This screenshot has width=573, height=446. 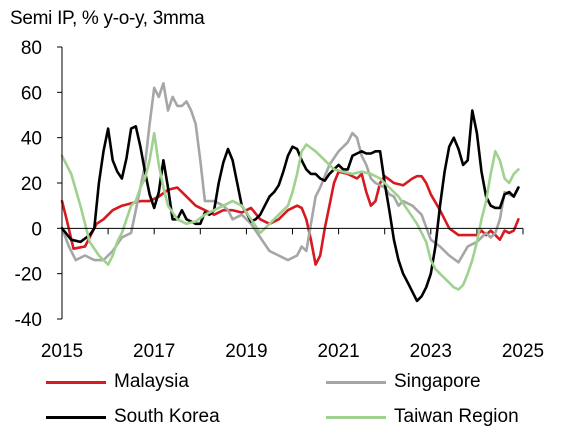 I want to click on x-tick-label: 2017, so click(x=154, y=350).